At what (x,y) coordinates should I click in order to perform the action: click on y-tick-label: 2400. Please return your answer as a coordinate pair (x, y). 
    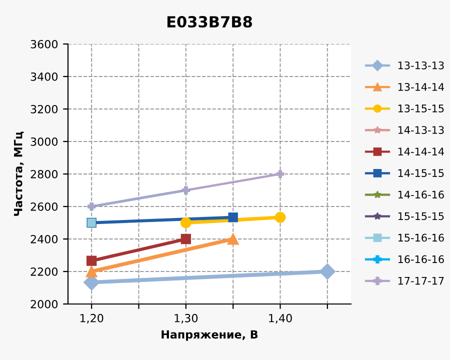
    Looking at the image, I should click on (44, 239).